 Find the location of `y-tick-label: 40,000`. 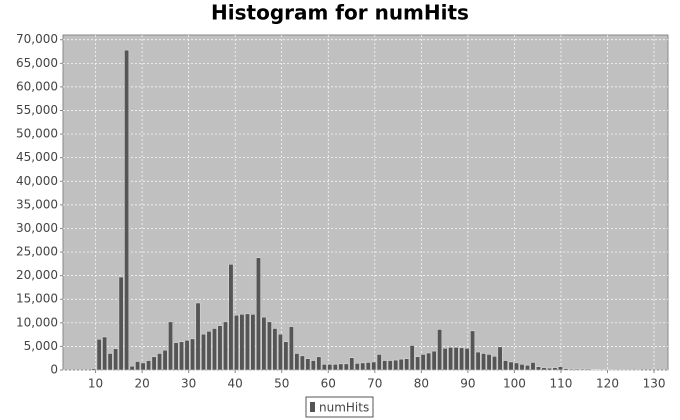

y-tick-label: 40,000 is located at coordinates (37, 181).